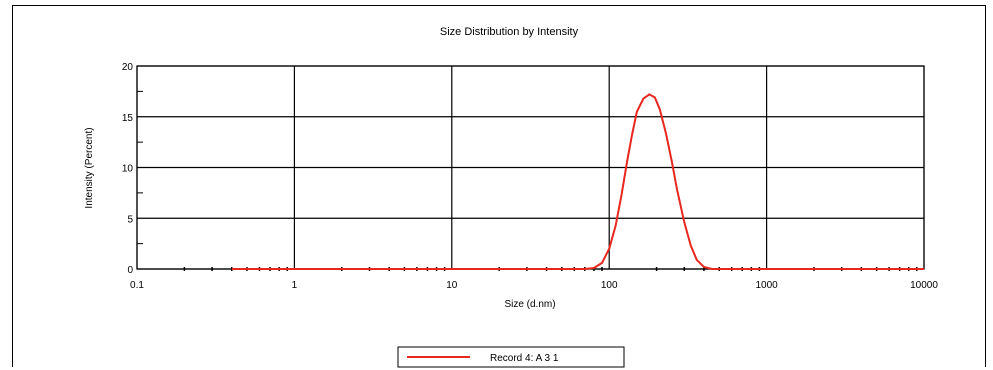 This screenshot has width=993, height=370. What do you see at coordinates (128, 67) in the screenshot?
I see `y-tick-label-4: 20` at bounding box center [128, 67].